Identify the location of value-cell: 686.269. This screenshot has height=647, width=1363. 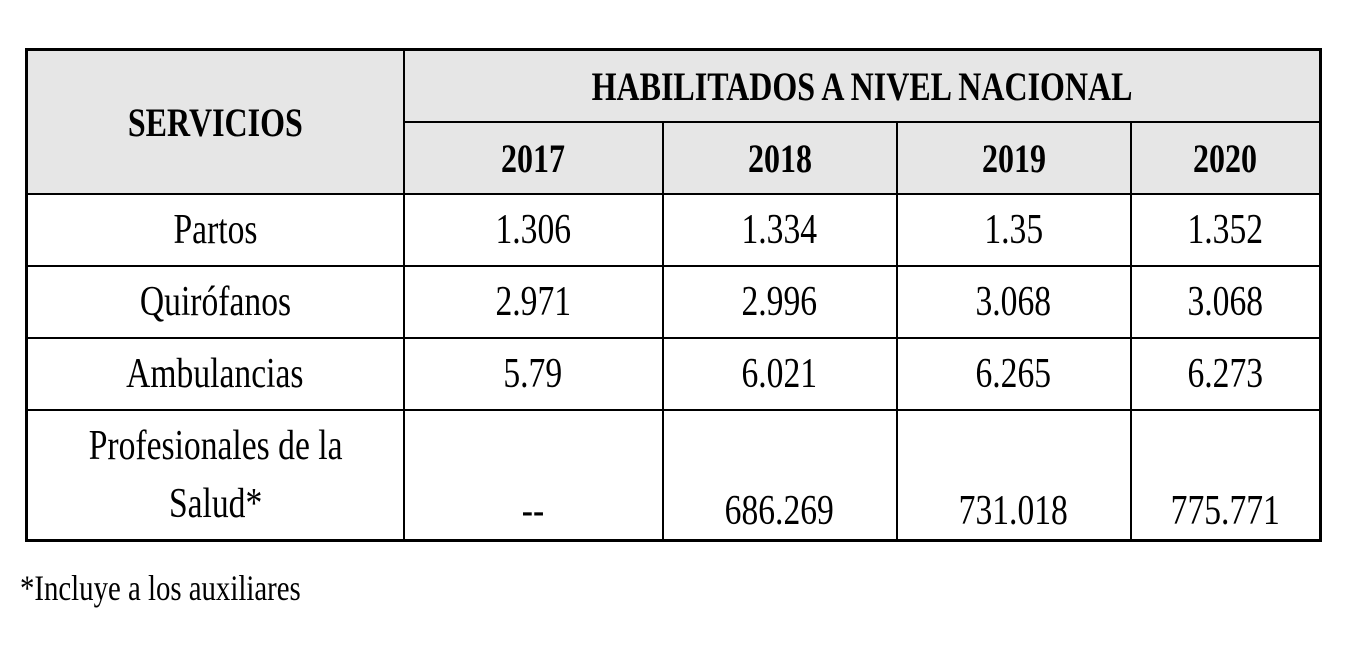
(779, 475).